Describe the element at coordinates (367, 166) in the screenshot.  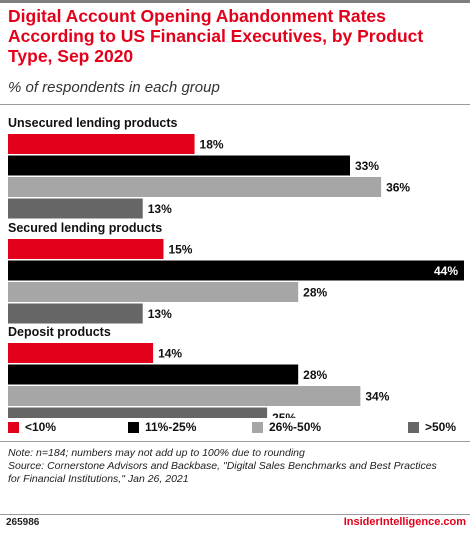
I see `data-label: 33%` at that location.